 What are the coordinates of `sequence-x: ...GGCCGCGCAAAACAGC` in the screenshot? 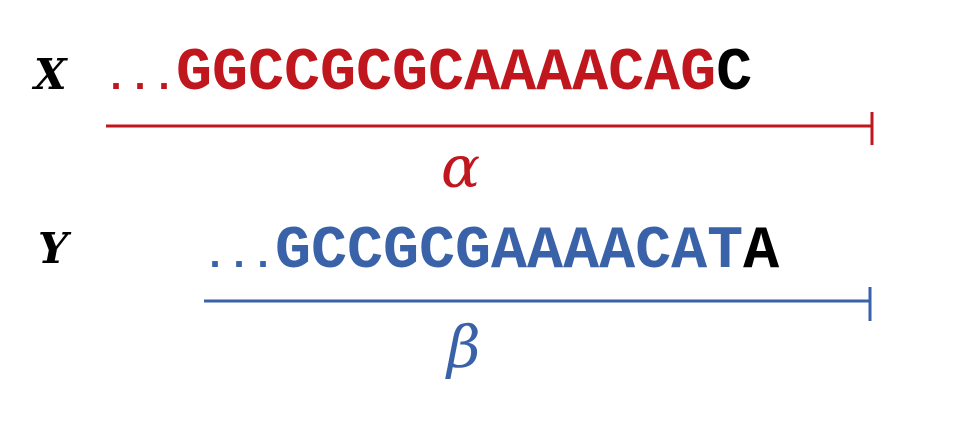 It's located at (428, 74).